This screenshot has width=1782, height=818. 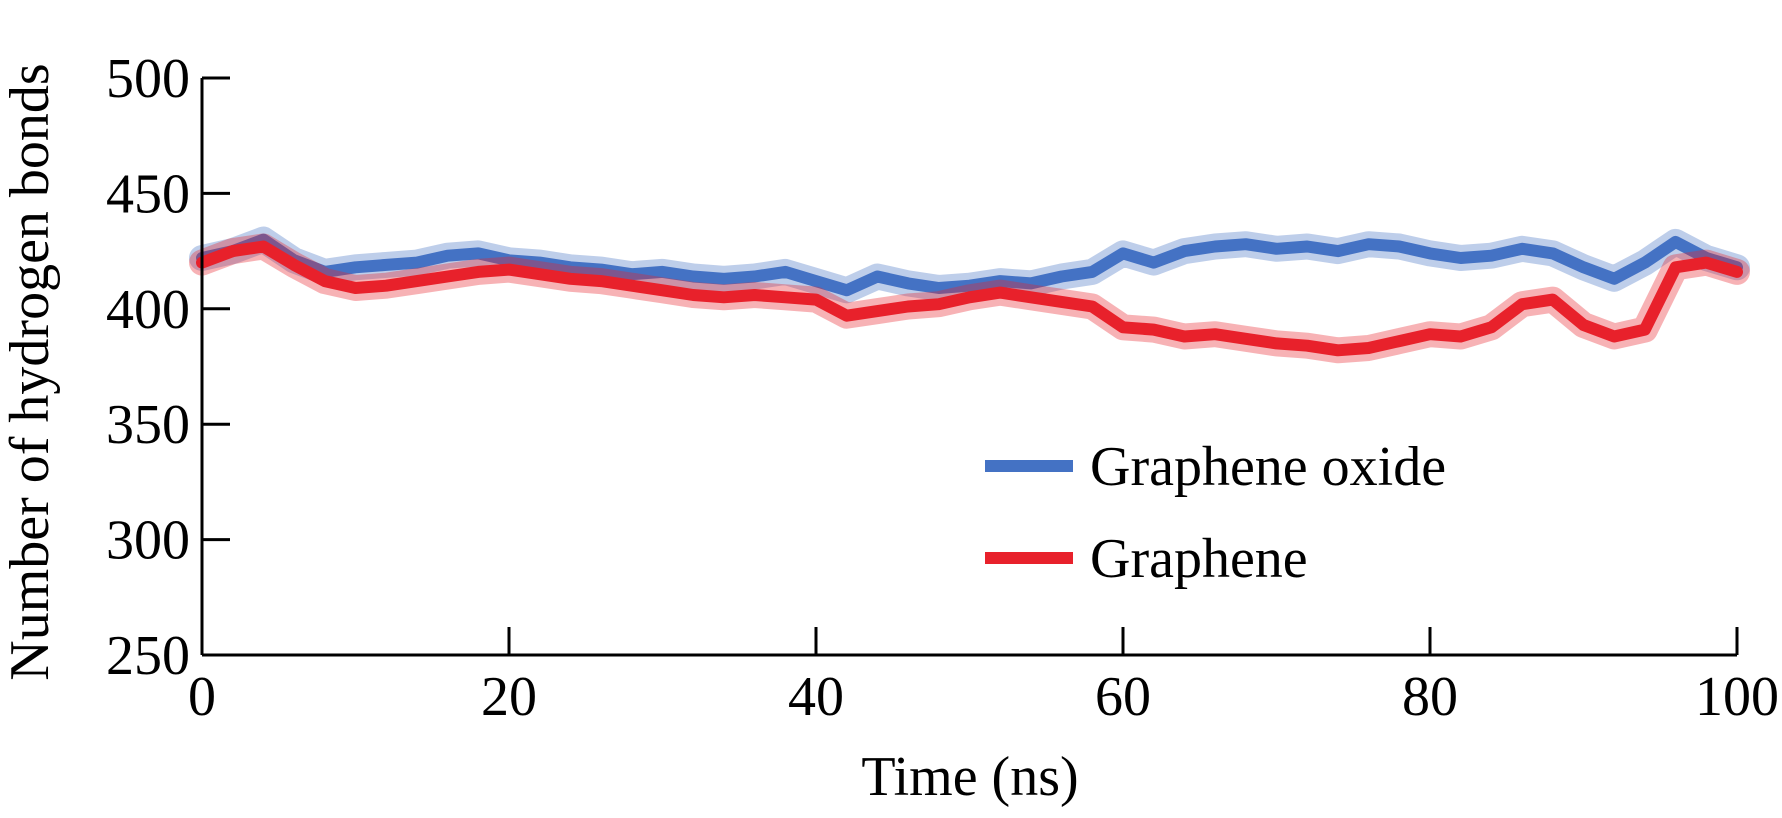 I want to click on y-tick-label: 450, so click(x=148, y=194).